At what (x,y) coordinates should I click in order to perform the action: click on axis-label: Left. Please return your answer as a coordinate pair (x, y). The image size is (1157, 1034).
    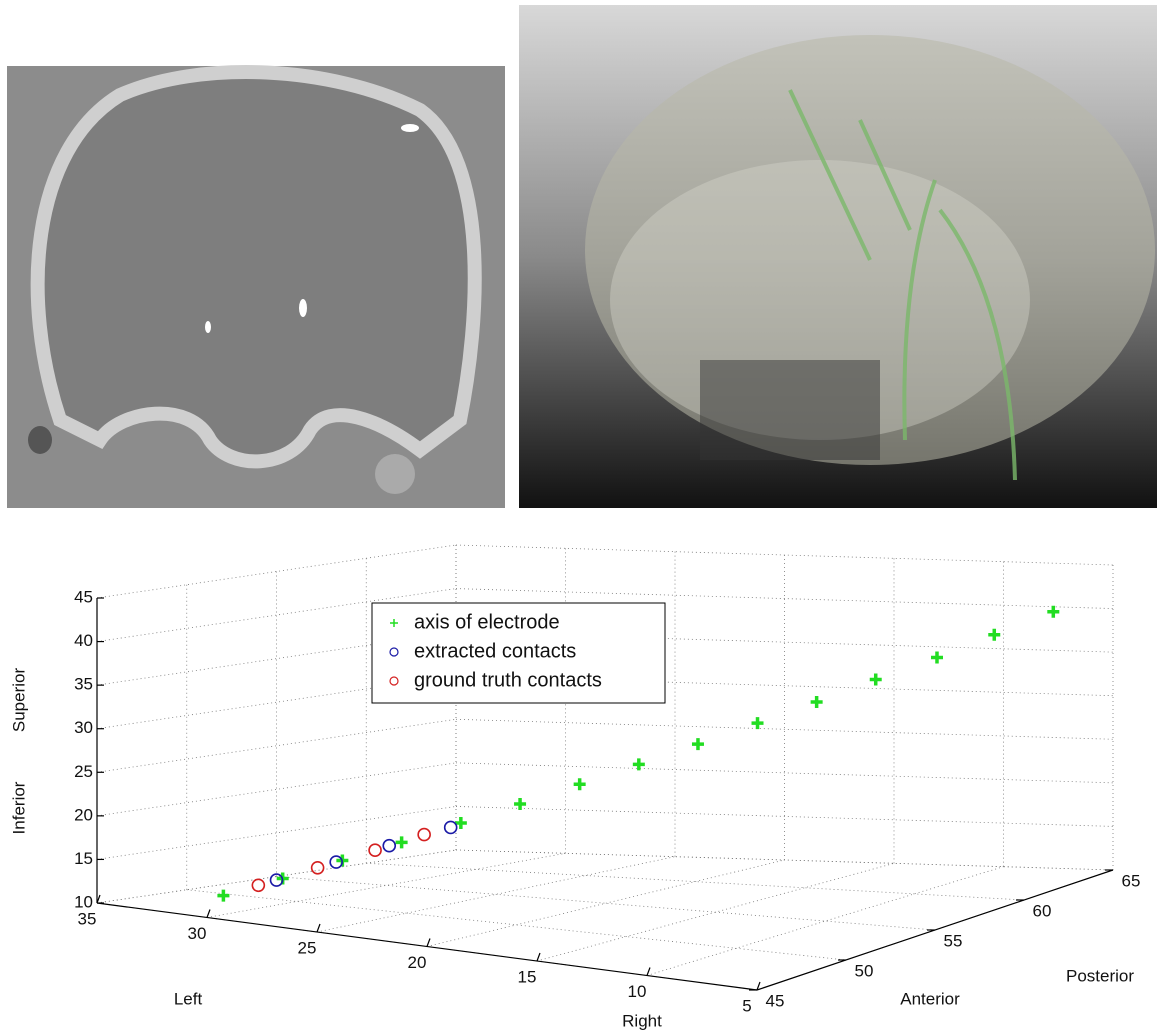
    Looking at the image, I should click on (188, 998).